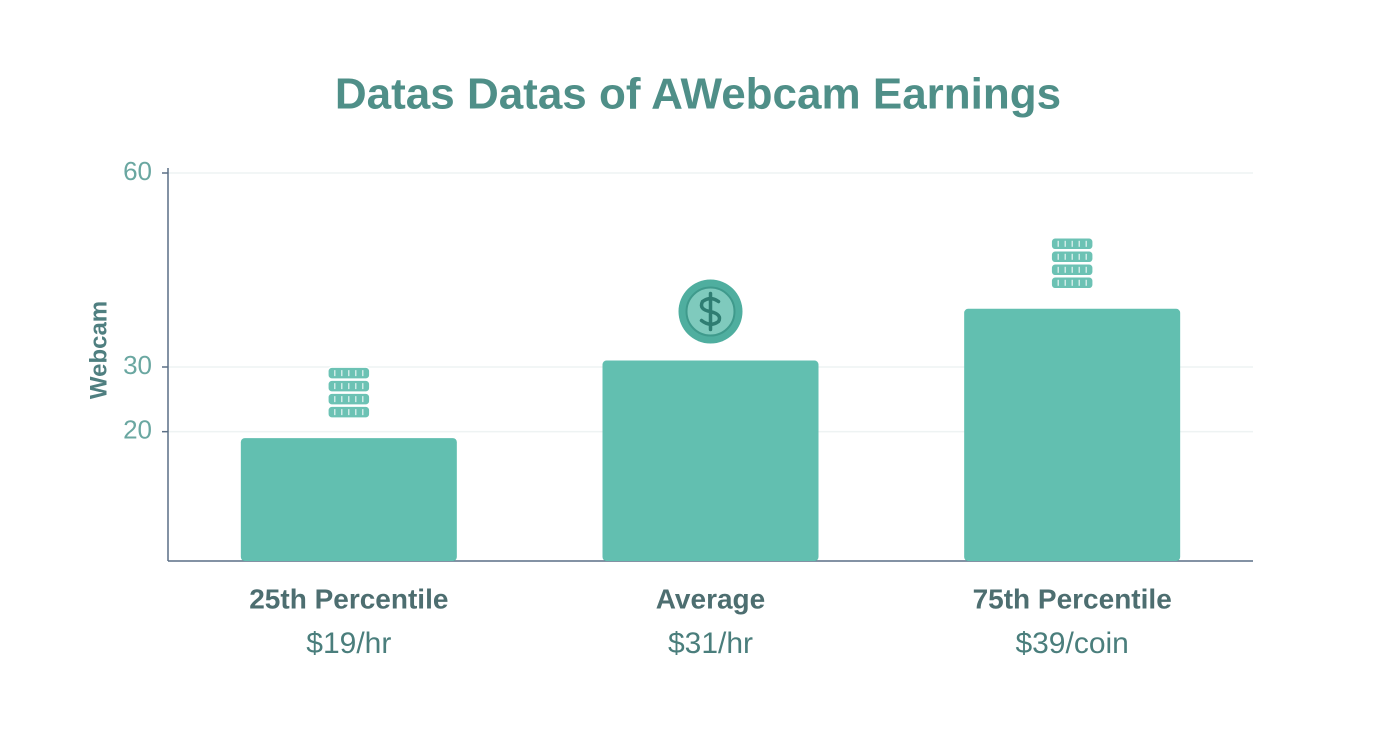  Describe the element at coordinates (348, 598) in the screenshot. I see `x-tick-label: 25th Percentile` at that location.